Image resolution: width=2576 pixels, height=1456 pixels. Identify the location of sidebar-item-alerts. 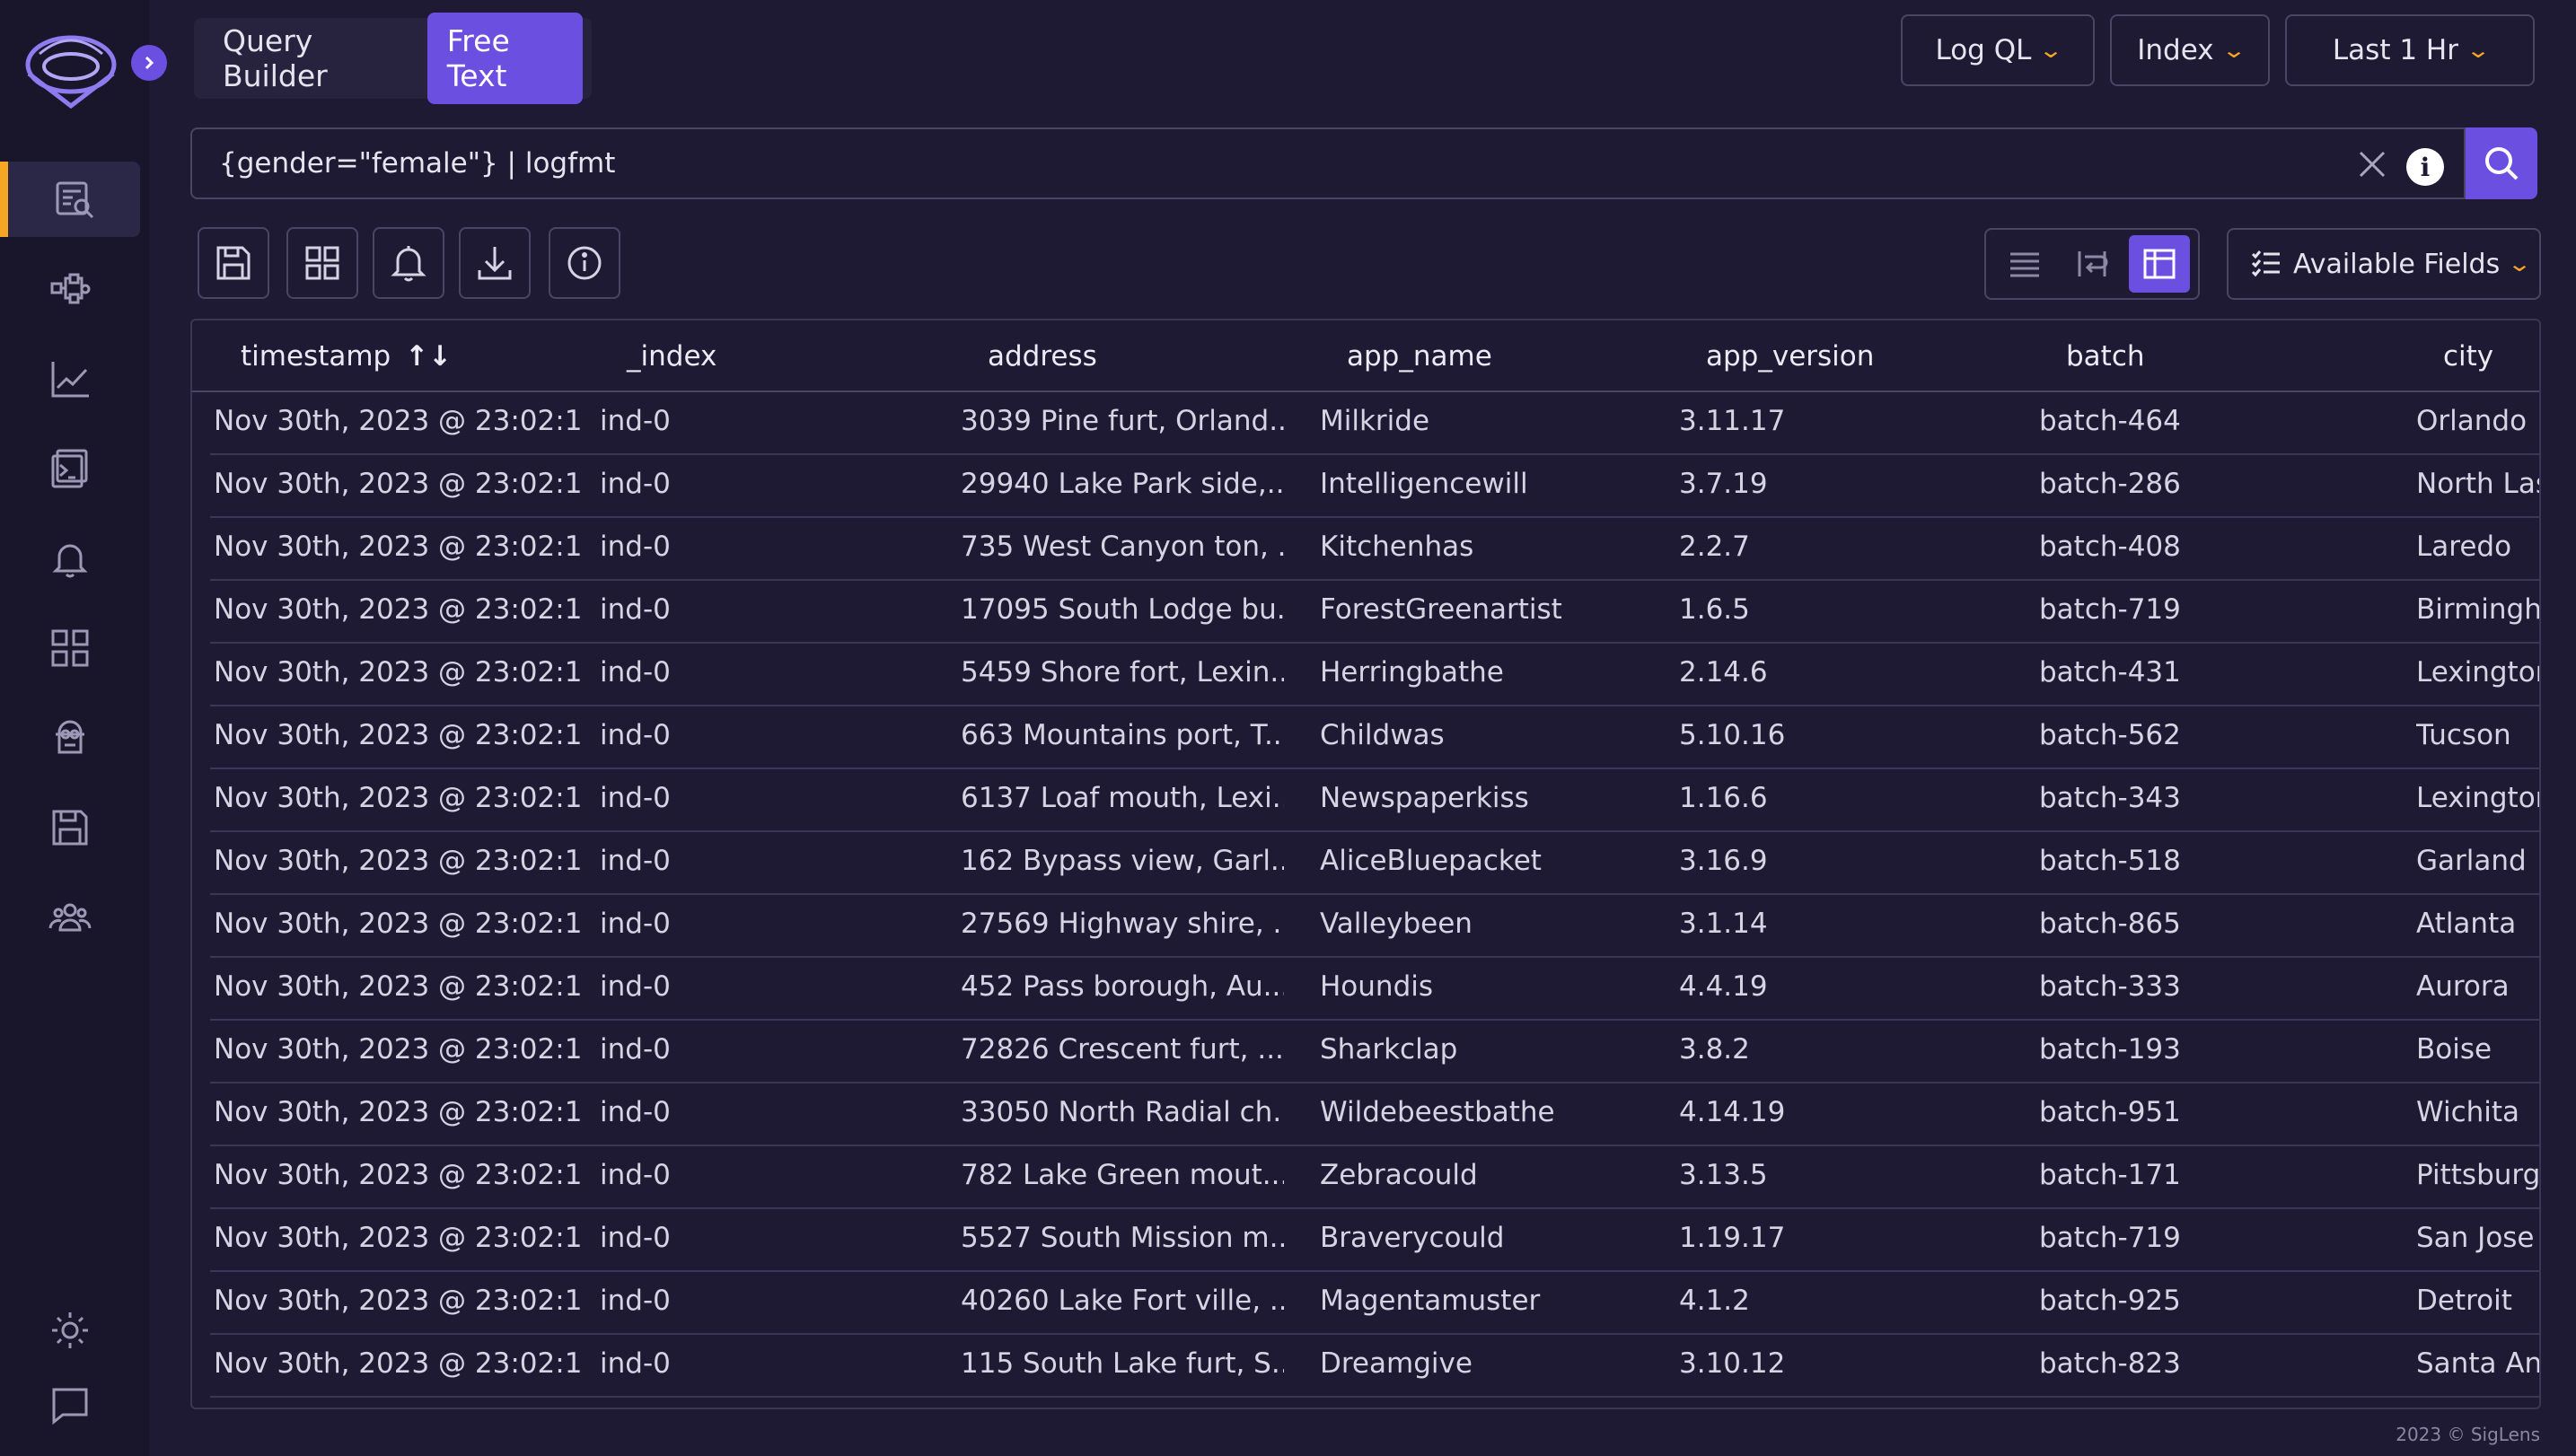
(70, 559).